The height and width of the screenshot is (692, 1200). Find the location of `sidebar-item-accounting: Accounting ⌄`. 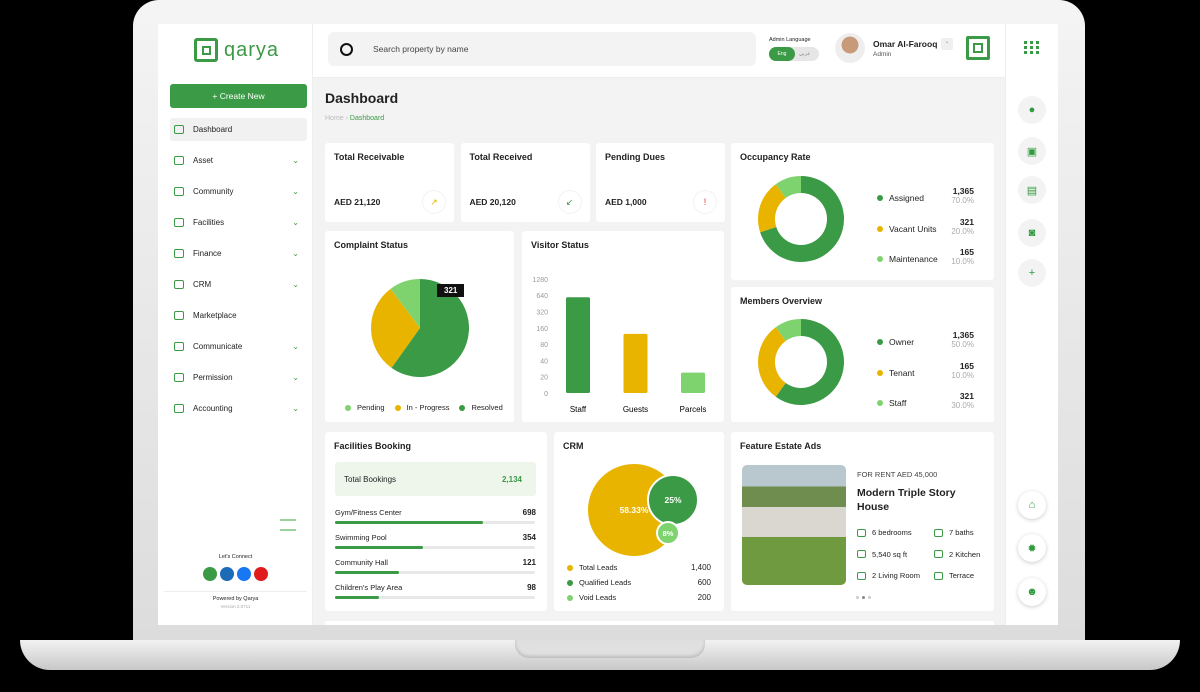

sidebar-item-accounting: Accounting ⌄ is located at coordinates (238, 408).